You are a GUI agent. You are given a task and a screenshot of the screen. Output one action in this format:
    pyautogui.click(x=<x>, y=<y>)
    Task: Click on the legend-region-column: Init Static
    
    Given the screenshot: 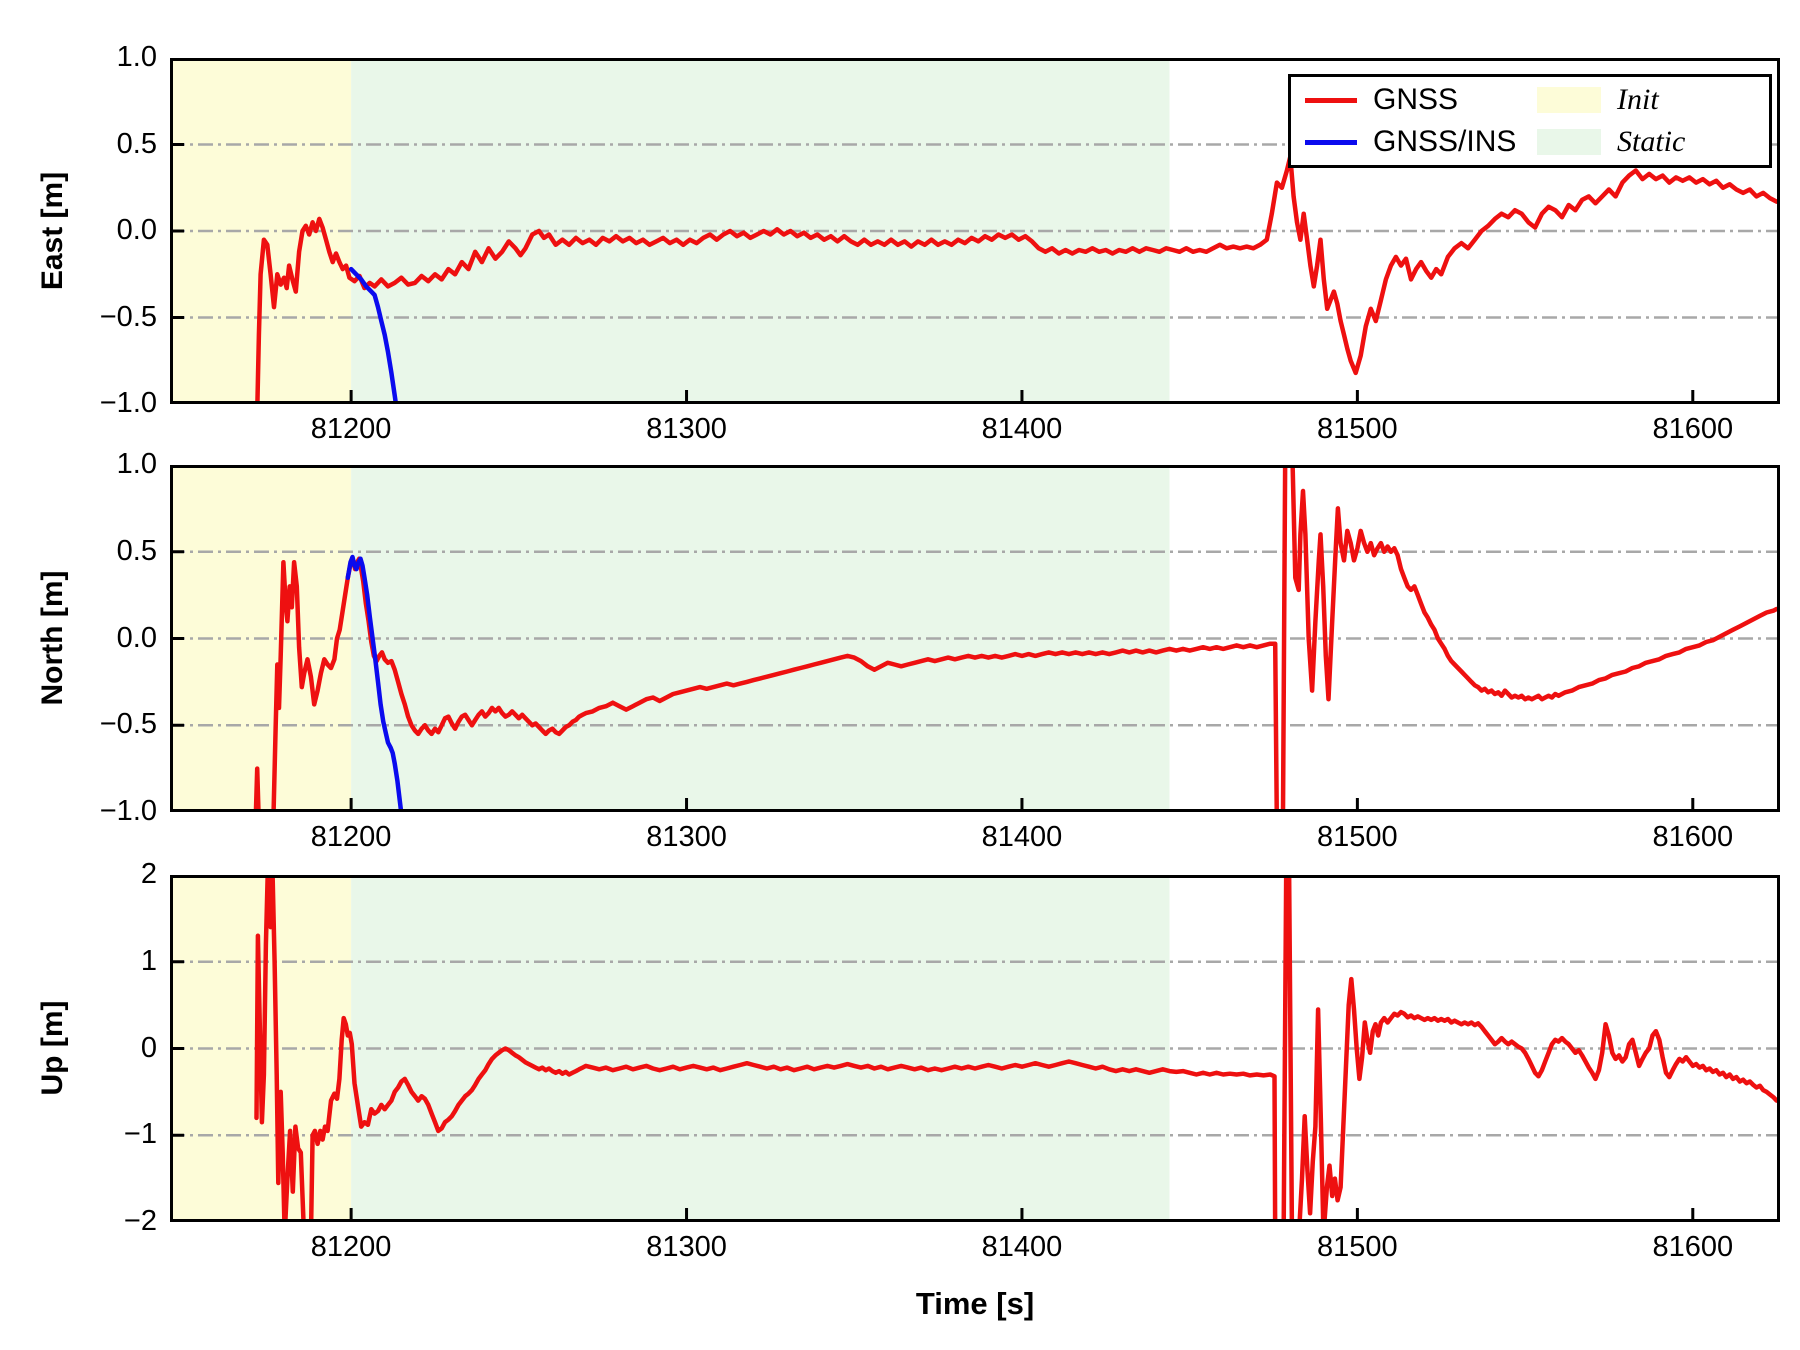 What is the action you would take?
    pyautogui.click(x=1653, y=121)
    